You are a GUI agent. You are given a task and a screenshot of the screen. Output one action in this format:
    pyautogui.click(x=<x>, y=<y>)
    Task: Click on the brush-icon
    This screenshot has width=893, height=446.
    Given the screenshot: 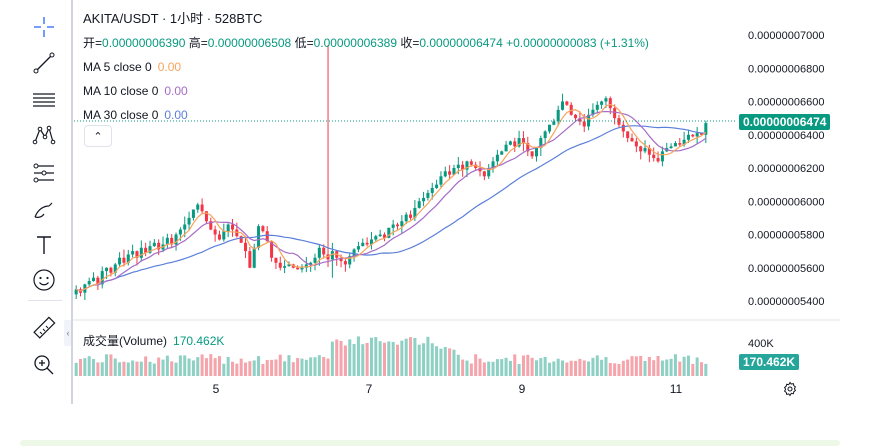 What is the action you would take?
    pyautogui.click(x=43, y=210)
    